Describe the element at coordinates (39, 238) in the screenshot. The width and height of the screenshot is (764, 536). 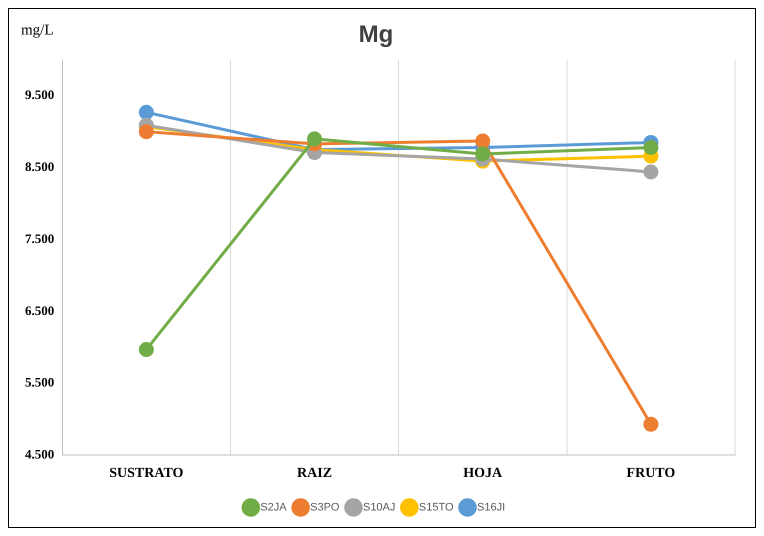
I see `y-tick-label: 7.500` at that location.